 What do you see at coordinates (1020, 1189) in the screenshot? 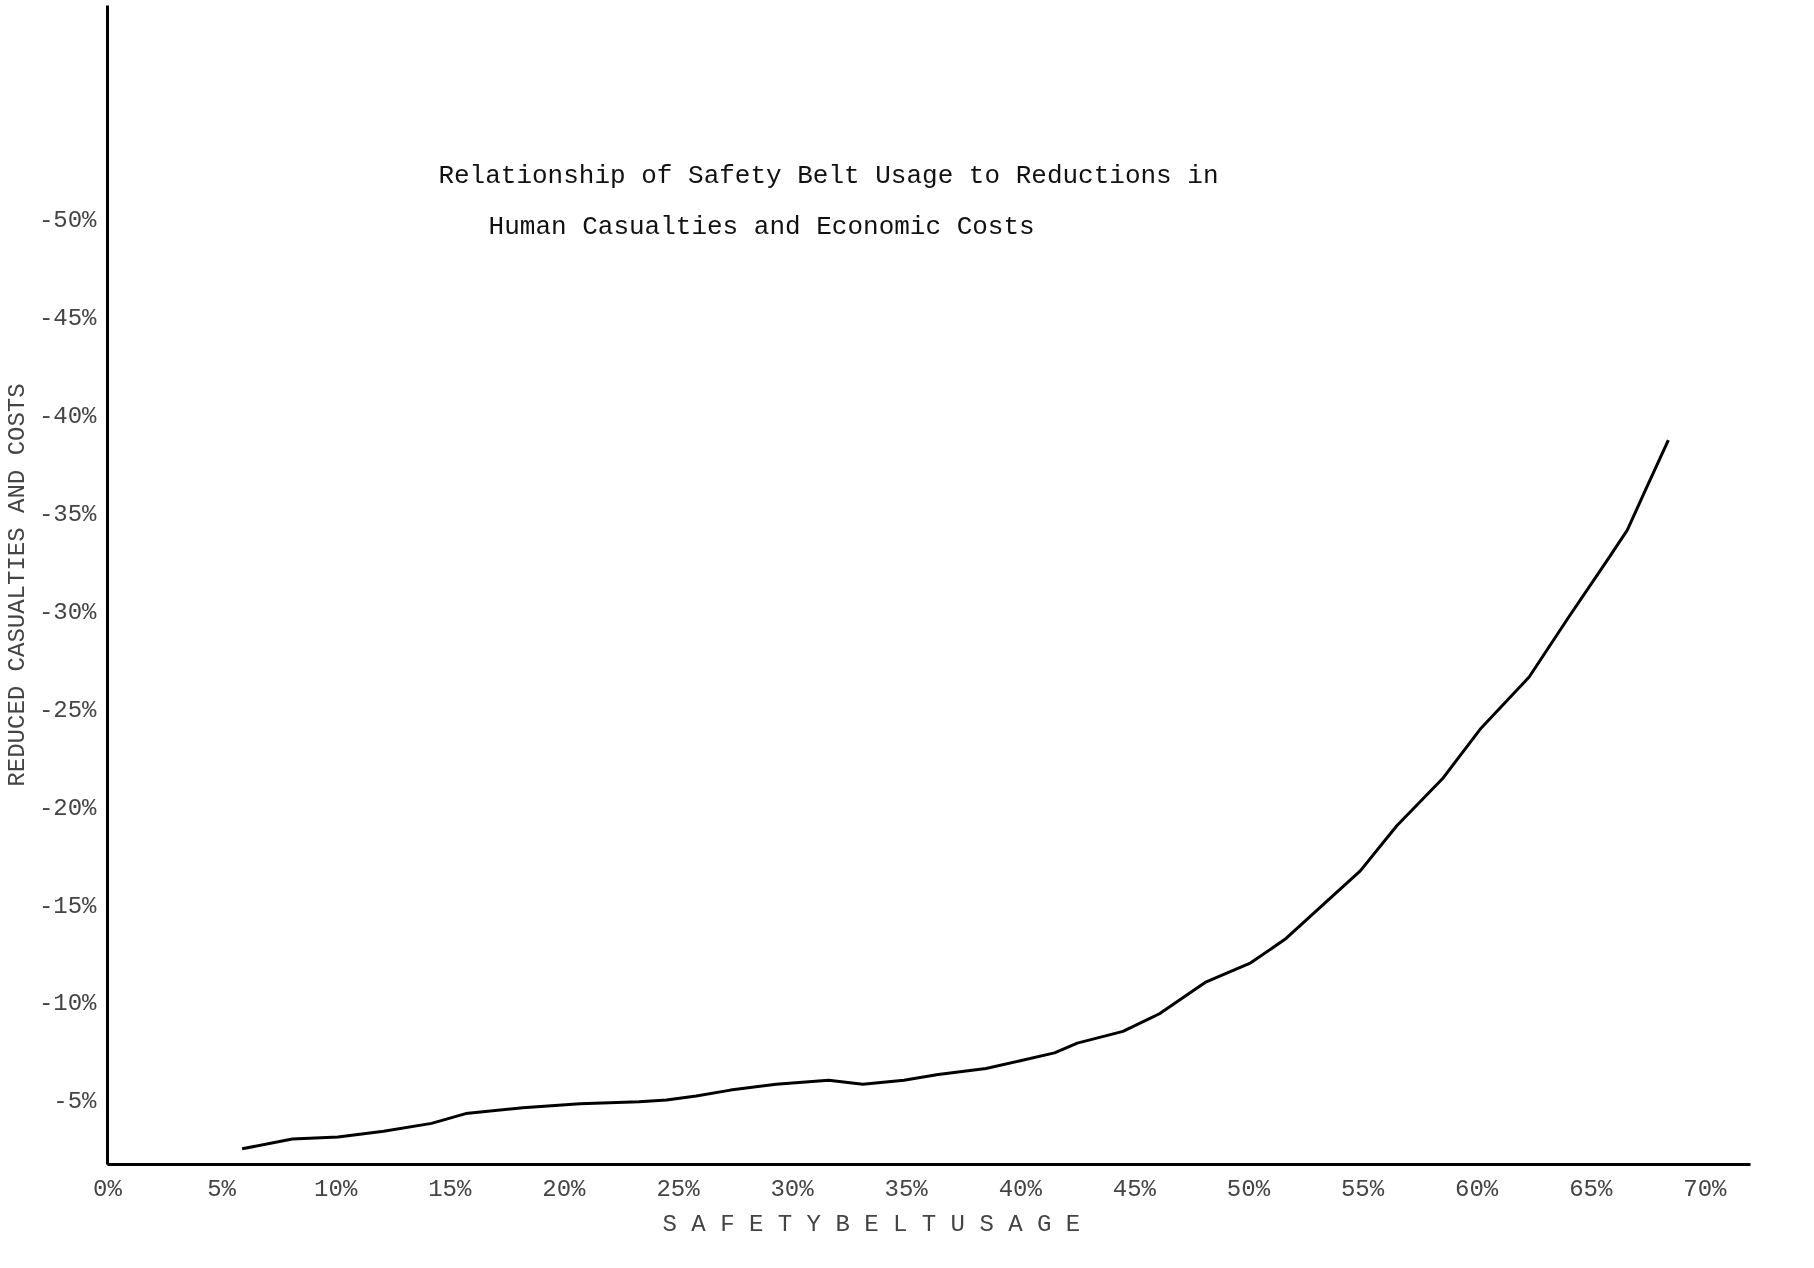
I see `x-tick-label: 40%` at bounding box center [1020, 1189].